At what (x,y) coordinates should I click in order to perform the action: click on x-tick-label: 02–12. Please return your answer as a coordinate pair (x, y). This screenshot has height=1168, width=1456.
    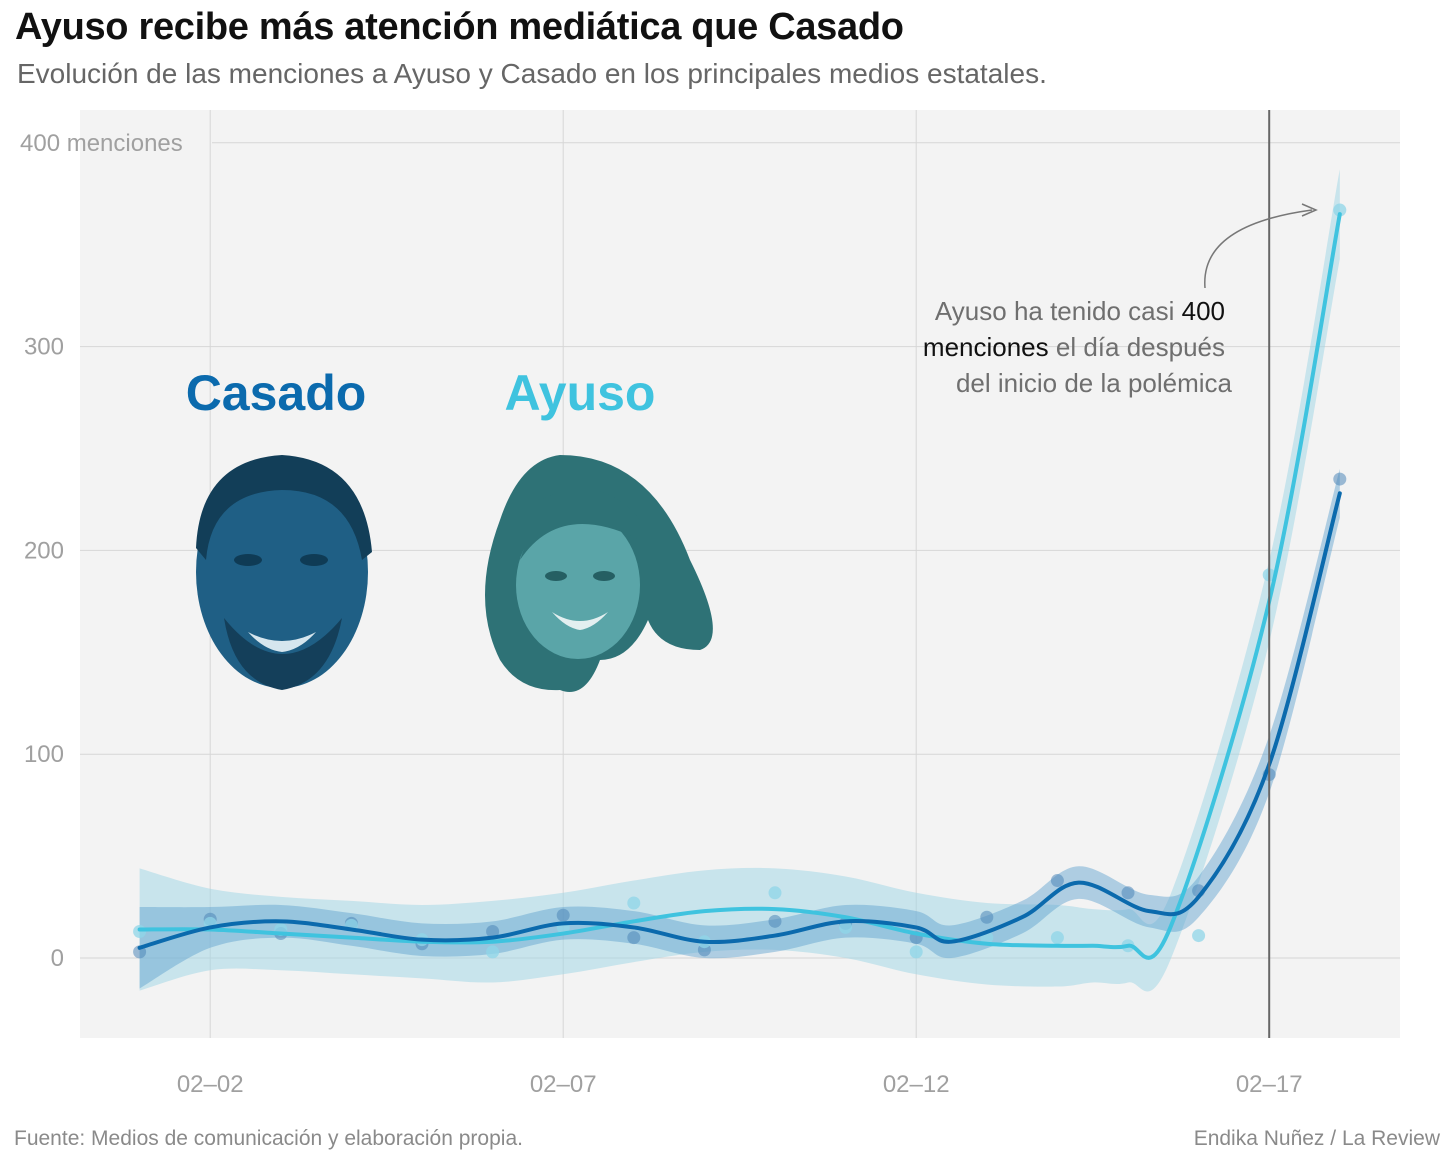
    Looking at the image, I should click on (916, 1084).